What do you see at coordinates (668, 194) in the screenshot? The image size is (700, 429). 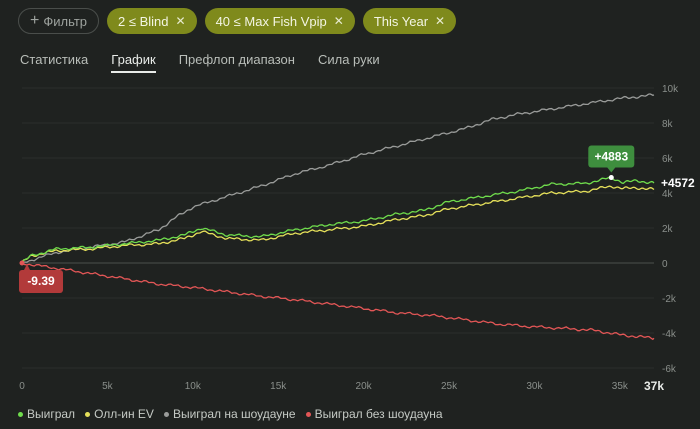 I see `y-tick-label: 4k` at bounding box center [668, 194].